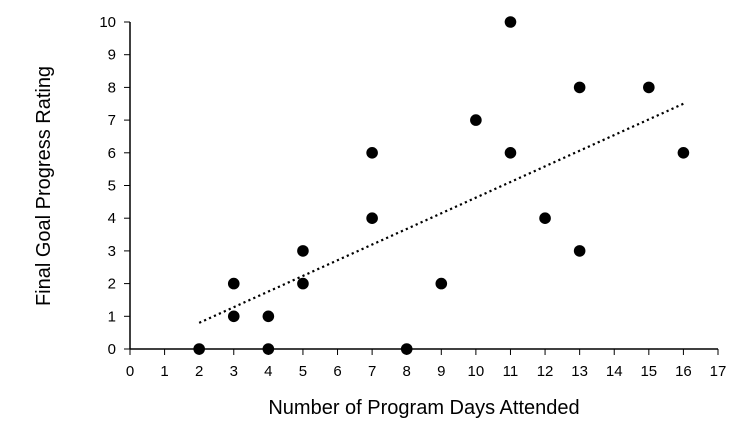 This screenshot has height=446, width=752. What do you see at coordinates (441, 371) in the screenshot?
I see `x-tick-label: 9` at bounding box center [441, 371].